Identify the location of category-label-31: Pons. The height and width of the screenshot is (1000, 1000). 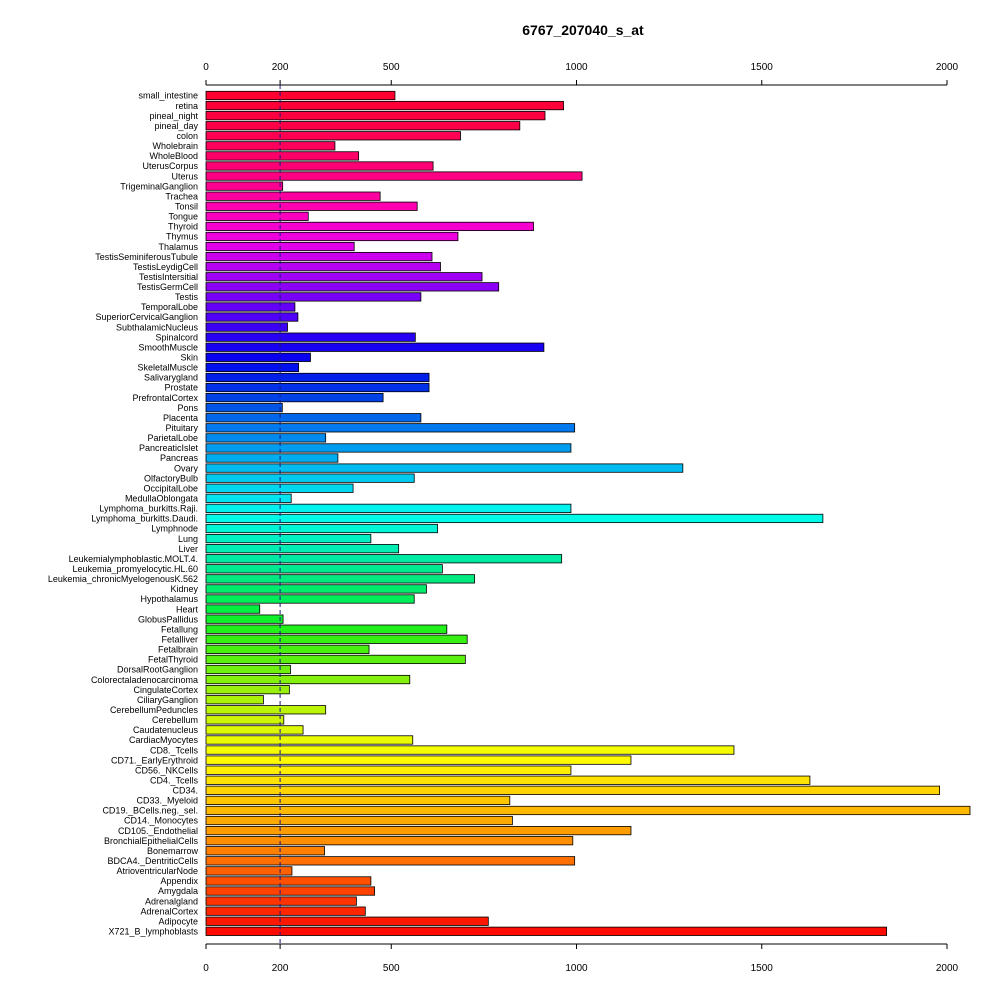
(187, 408).